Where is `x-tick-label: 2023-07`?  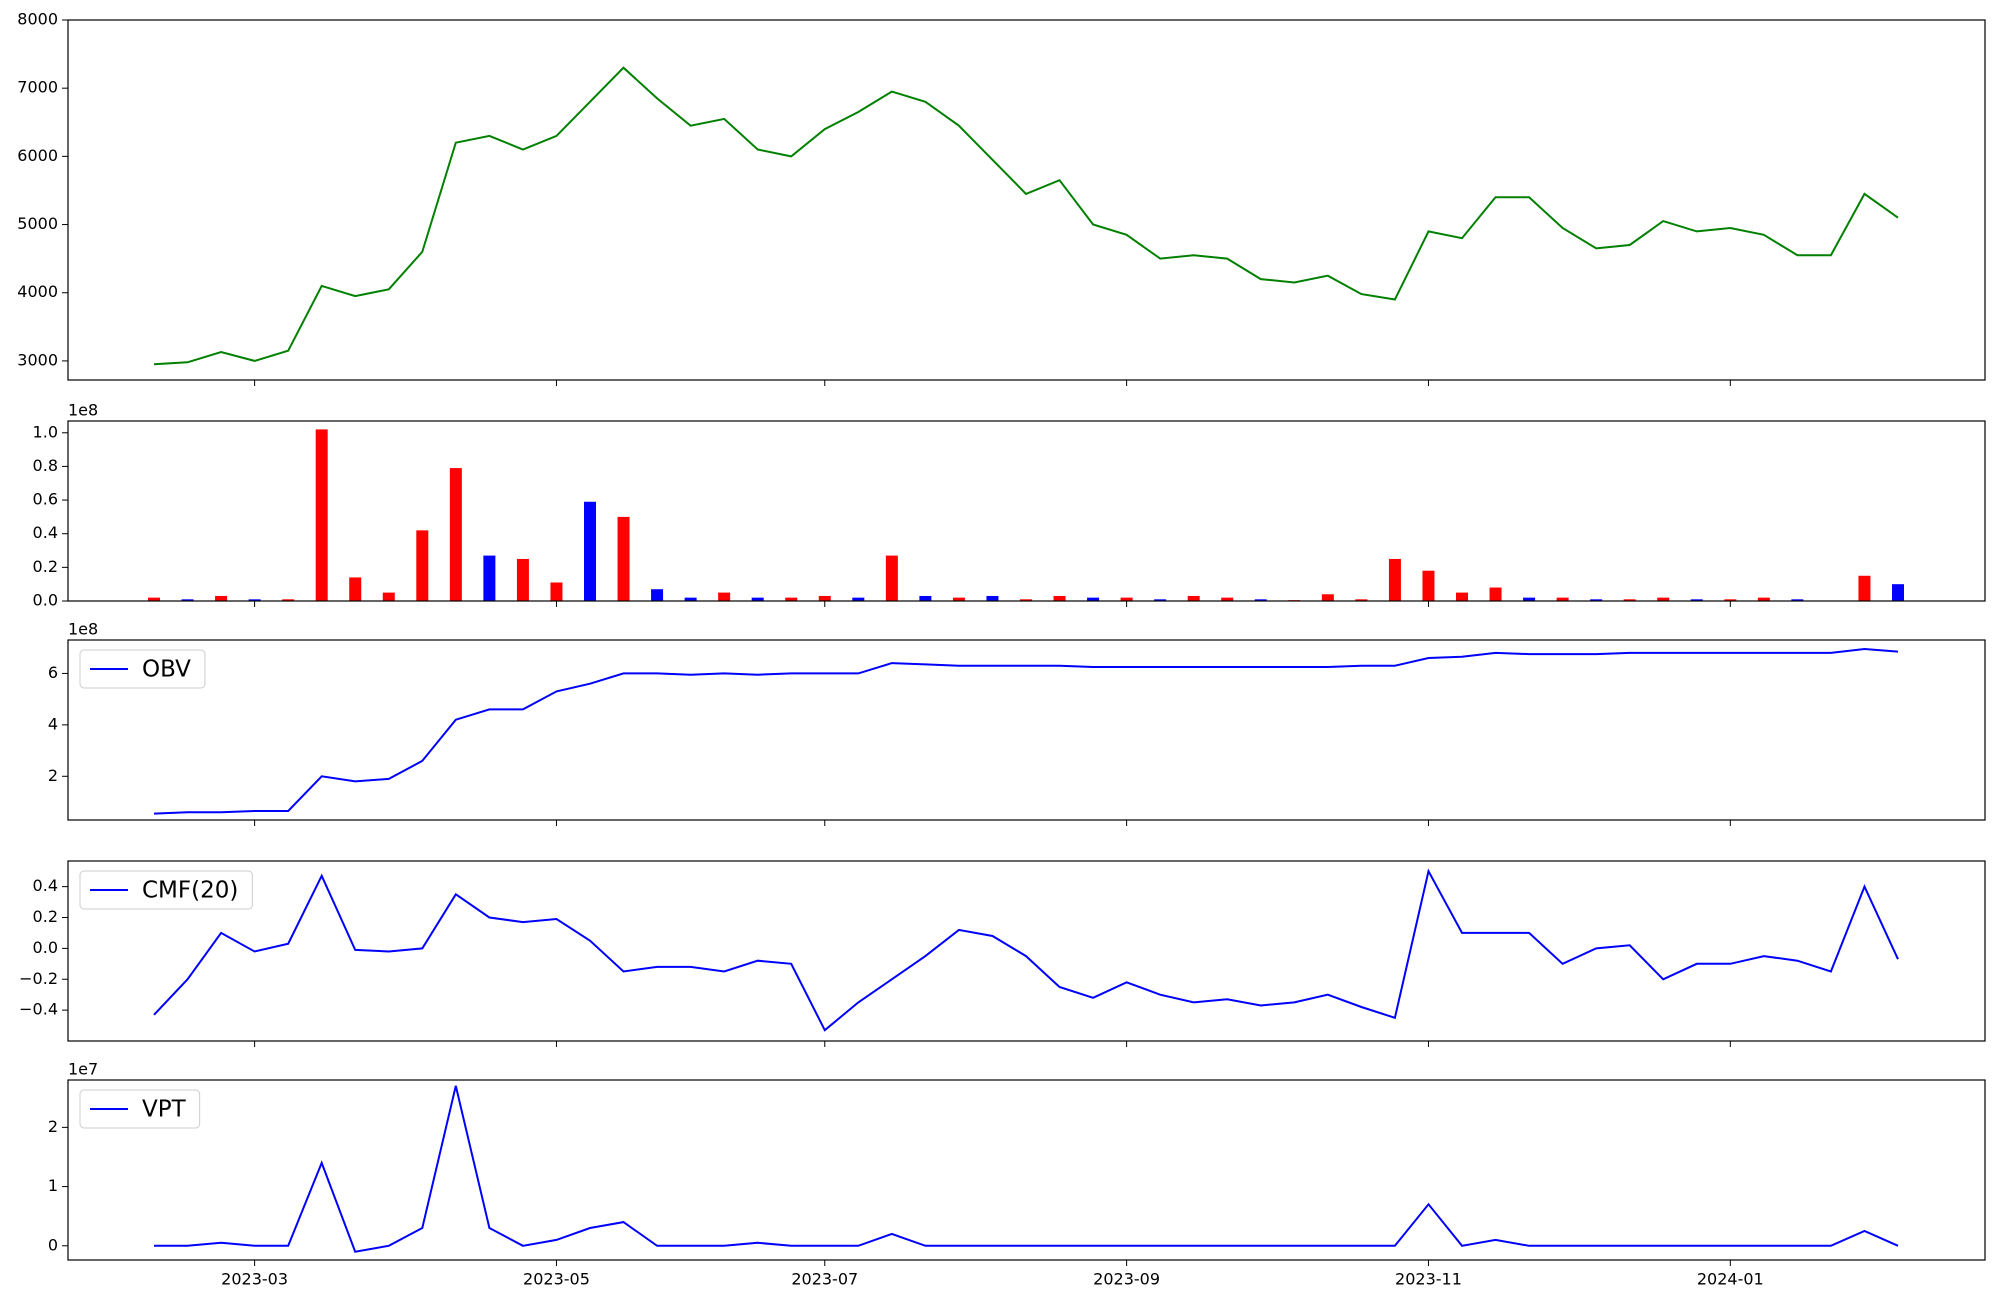
x-tick-label: 2023-07 is located at coordinates (824, 1279).